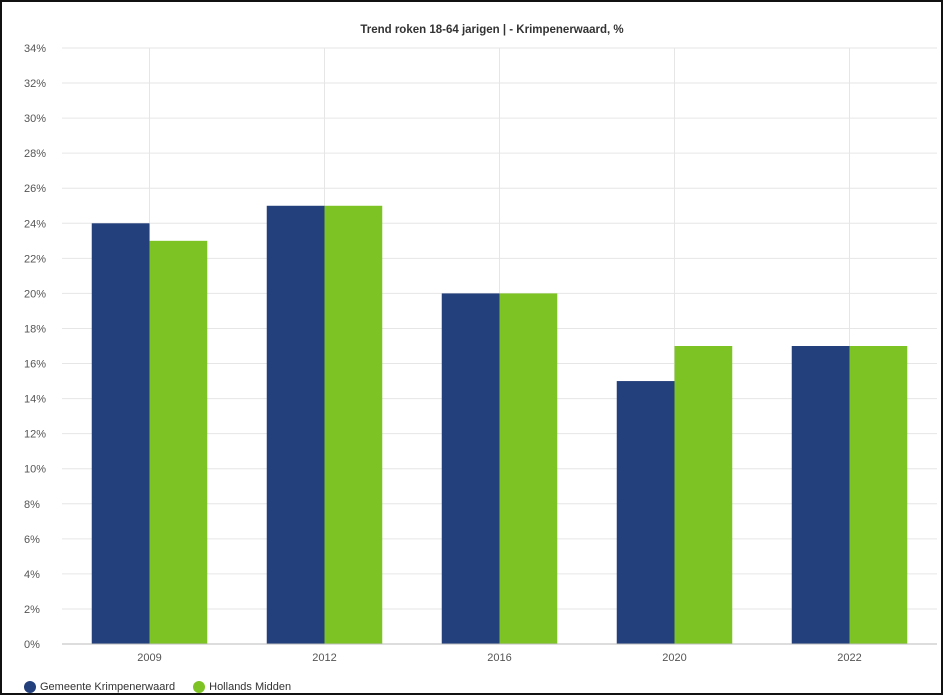 This screenshot has width=947, height=695. I want to click on legend-label-gemeente: Gemeente Krimpenerwaard, so click(108, 687).